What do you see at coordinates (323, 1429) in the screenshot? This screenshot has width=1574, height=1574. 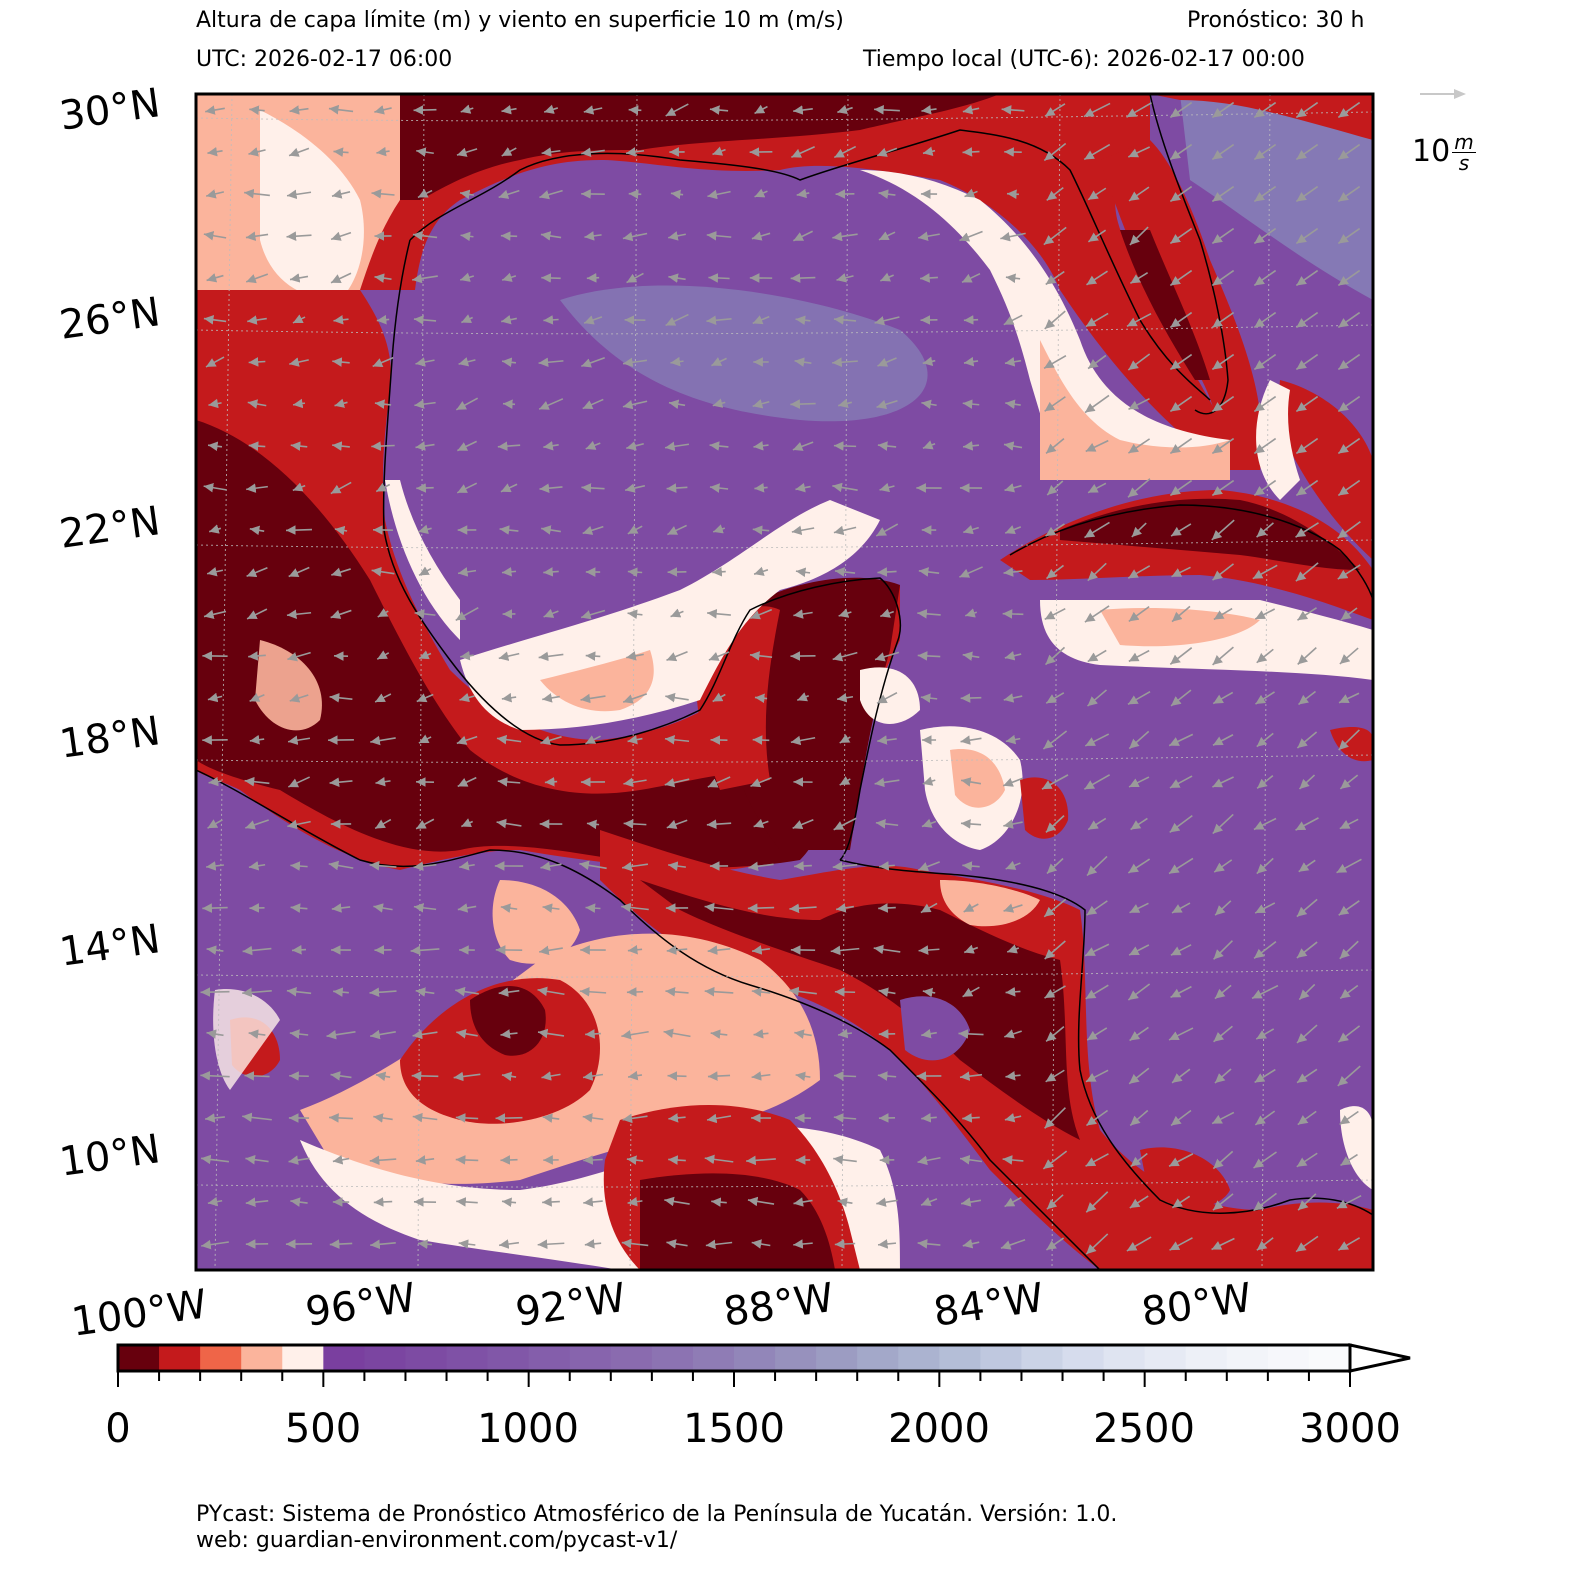 I see `colorbar-tick-500: 500` at bounding box center [323, 1429].